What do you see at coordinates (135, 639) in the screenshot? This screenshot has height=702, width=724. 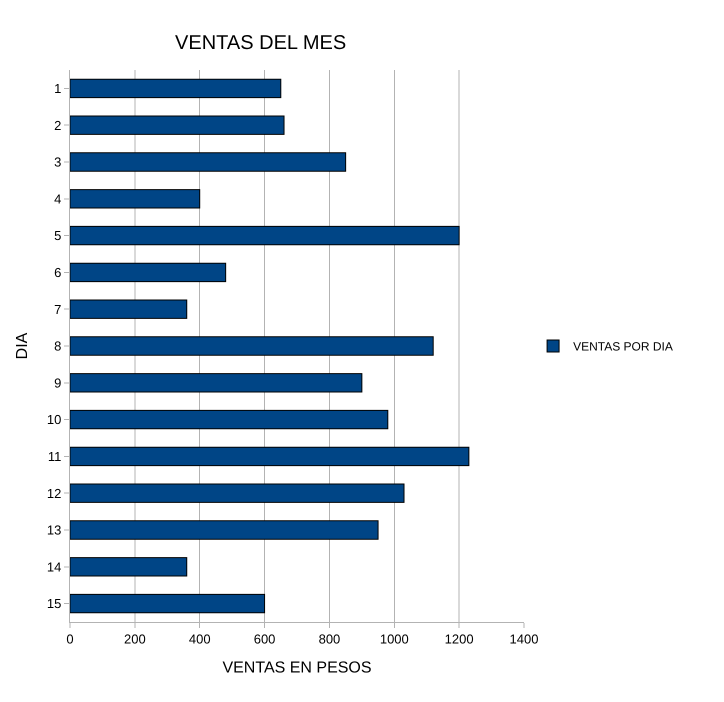 I see `x-tick-label: 200` at bounding box center [135, 639].